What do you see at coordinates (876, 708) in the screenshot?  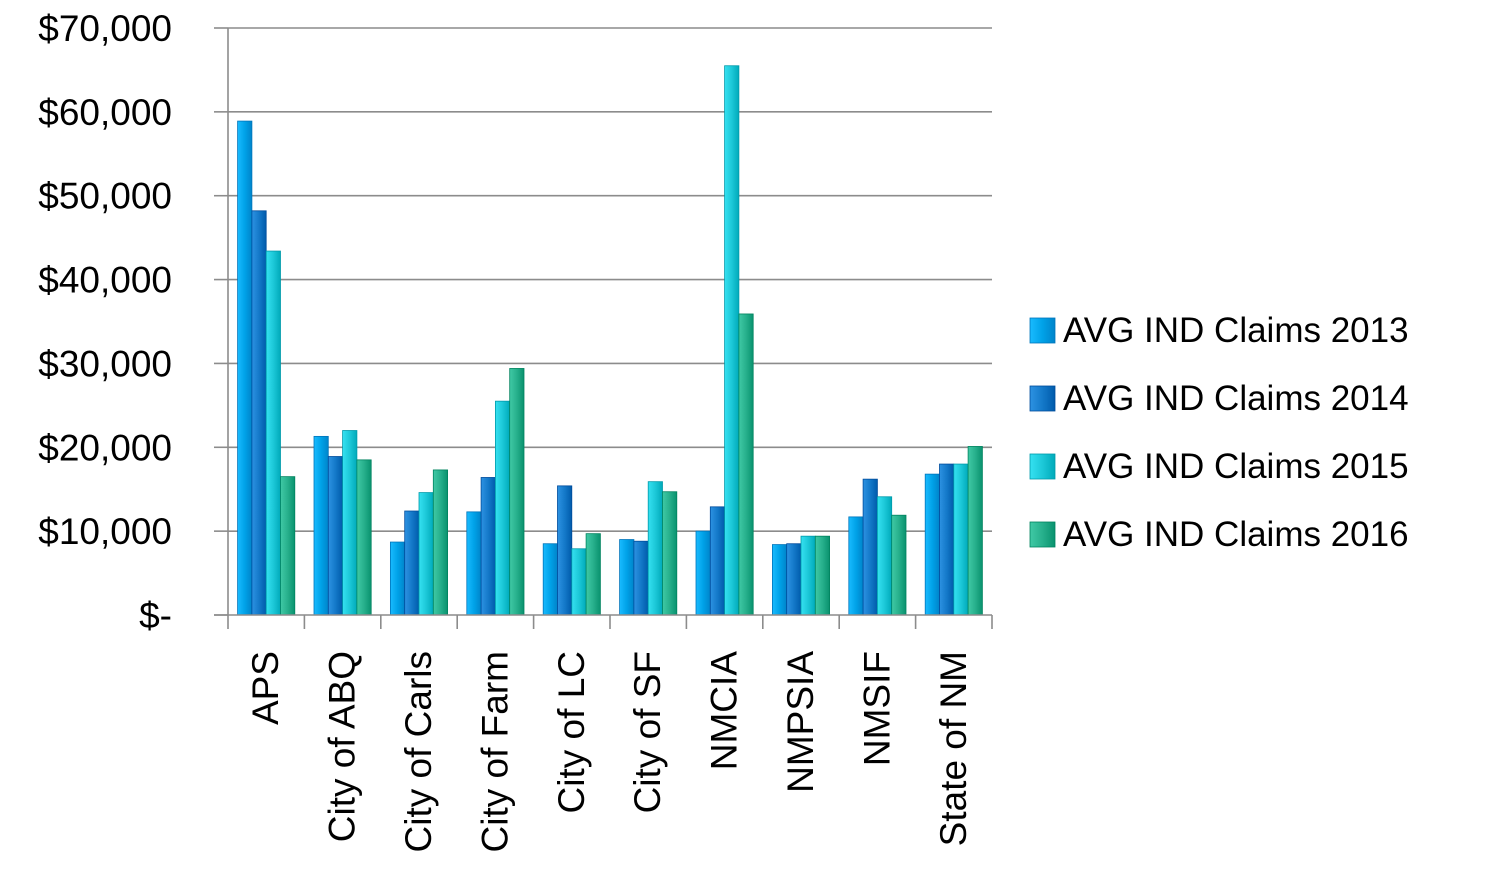 I see `x-tick-label: NMSIF` at bounding box center [876, 708].